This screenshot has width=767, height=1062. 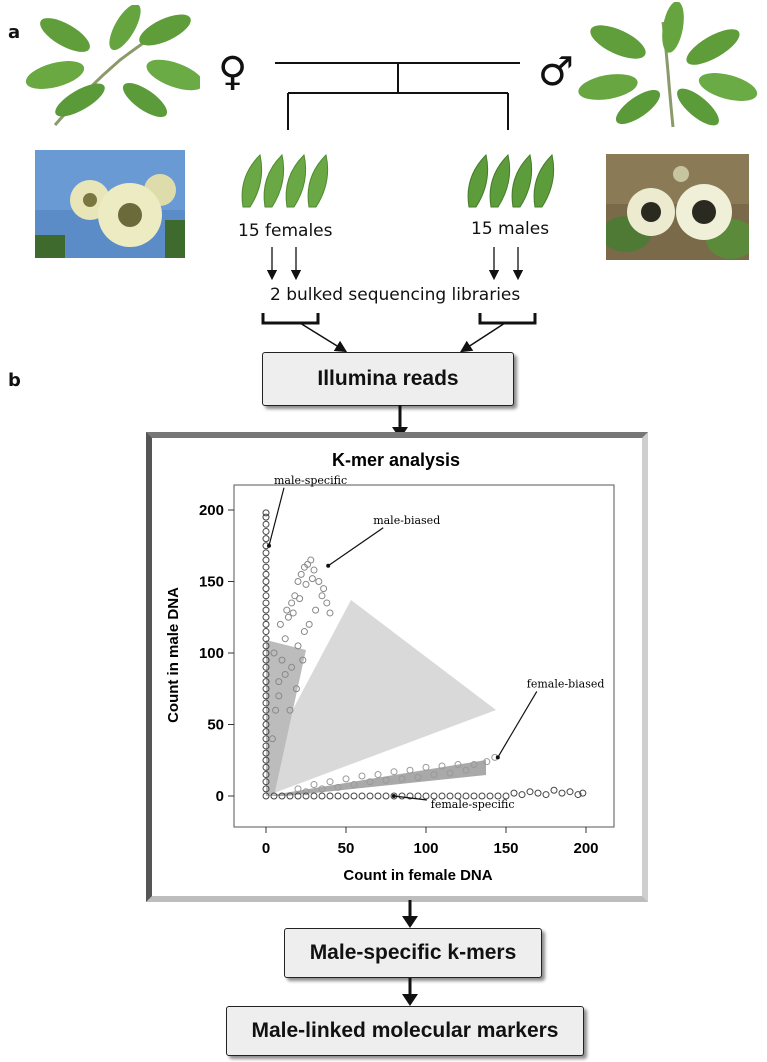 What do you see at coordinates (410, 914) in the screenshot?
I see `arrow-kmer-to-malespecific` at bounding box center [410, 914].